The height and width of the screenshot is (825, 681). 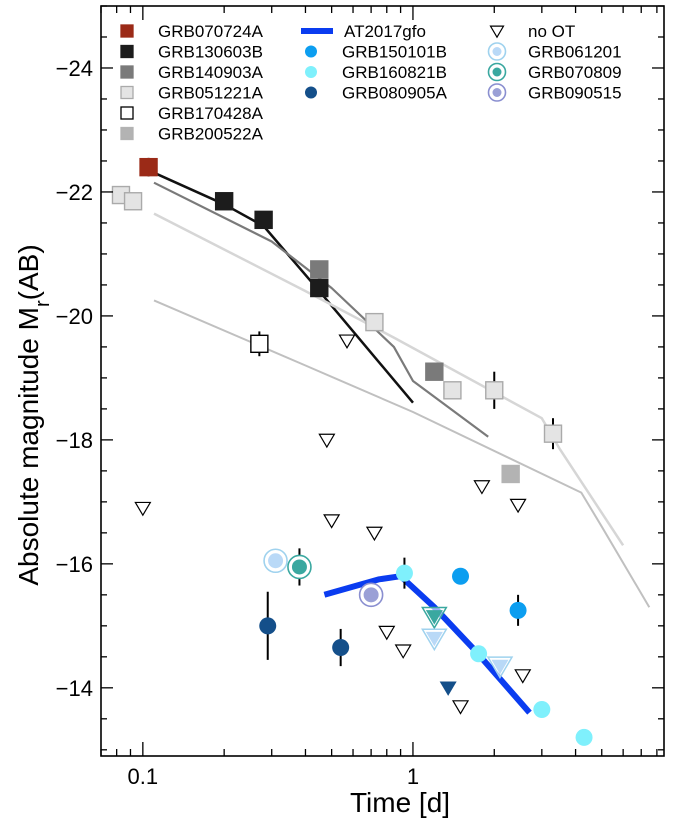 What do you see at coordinates (74, 68) in the screenshot?
I see `y-tick-label: −24` at bounding box center [74, 68].